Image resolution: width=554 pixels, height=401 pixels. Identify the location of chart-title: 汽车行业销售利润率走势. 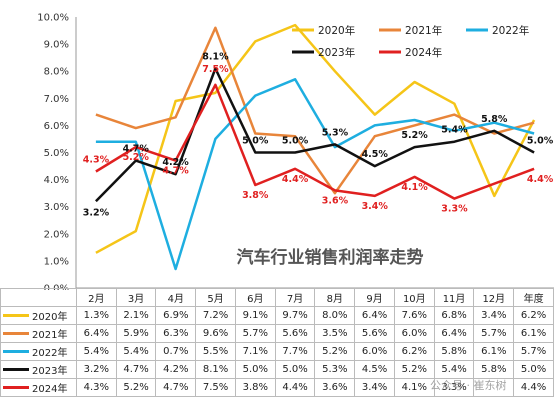
(330, 257).